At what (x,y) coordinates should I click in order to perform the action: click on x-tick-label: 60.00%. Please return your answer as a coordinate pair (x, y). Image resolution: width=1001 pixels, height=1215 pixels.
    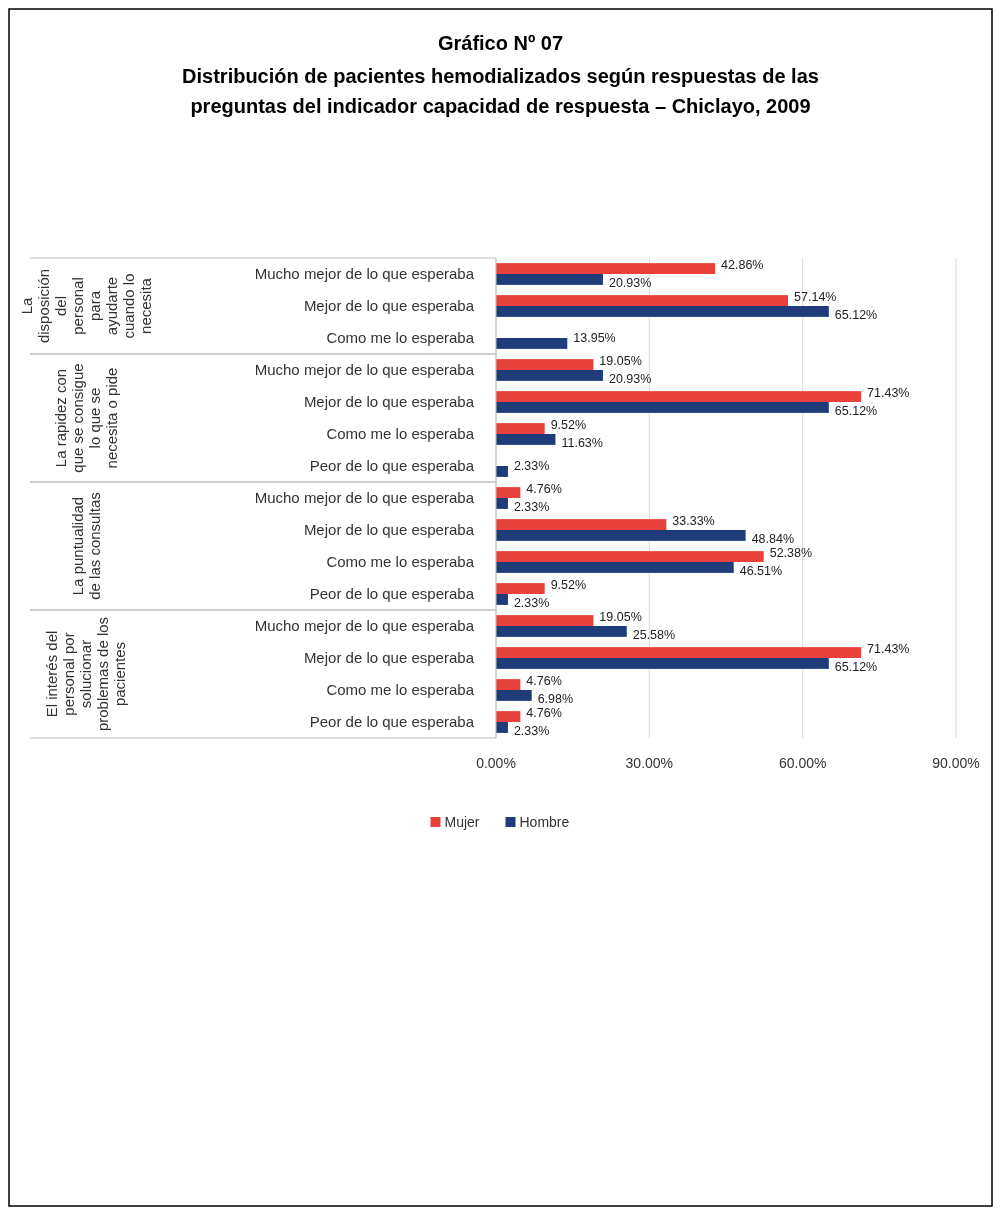
    Looking at the image, I should click on (802, 763).